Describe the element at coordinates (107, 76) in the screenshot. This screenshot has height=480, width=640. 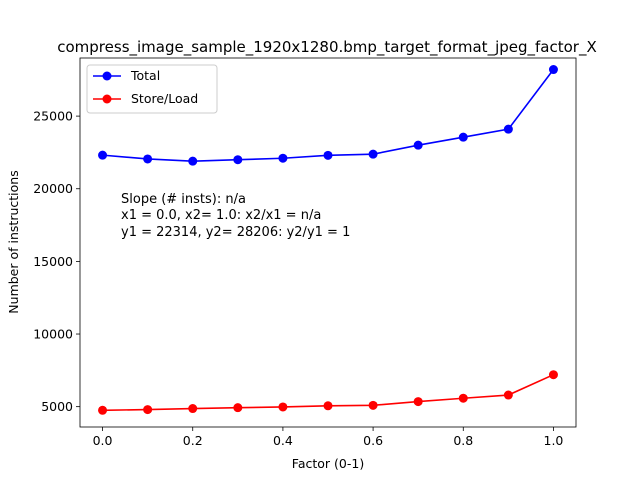
I see `legend-marker-total` at that location.